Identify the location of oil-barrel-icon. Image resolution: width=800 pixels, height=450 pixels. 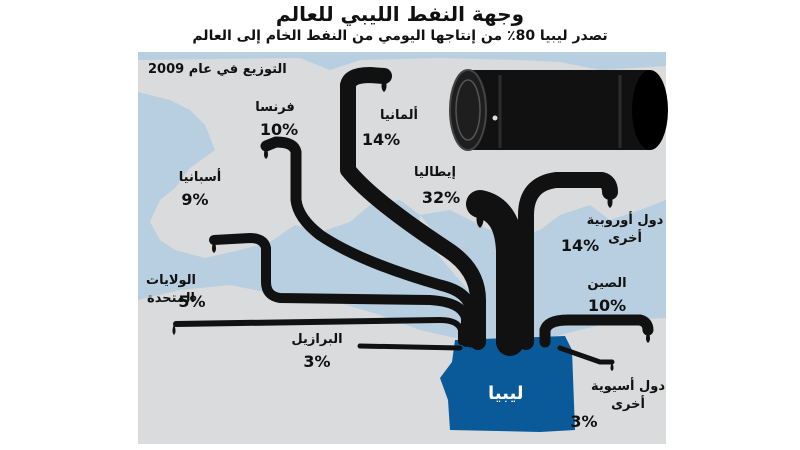
(558, 110).